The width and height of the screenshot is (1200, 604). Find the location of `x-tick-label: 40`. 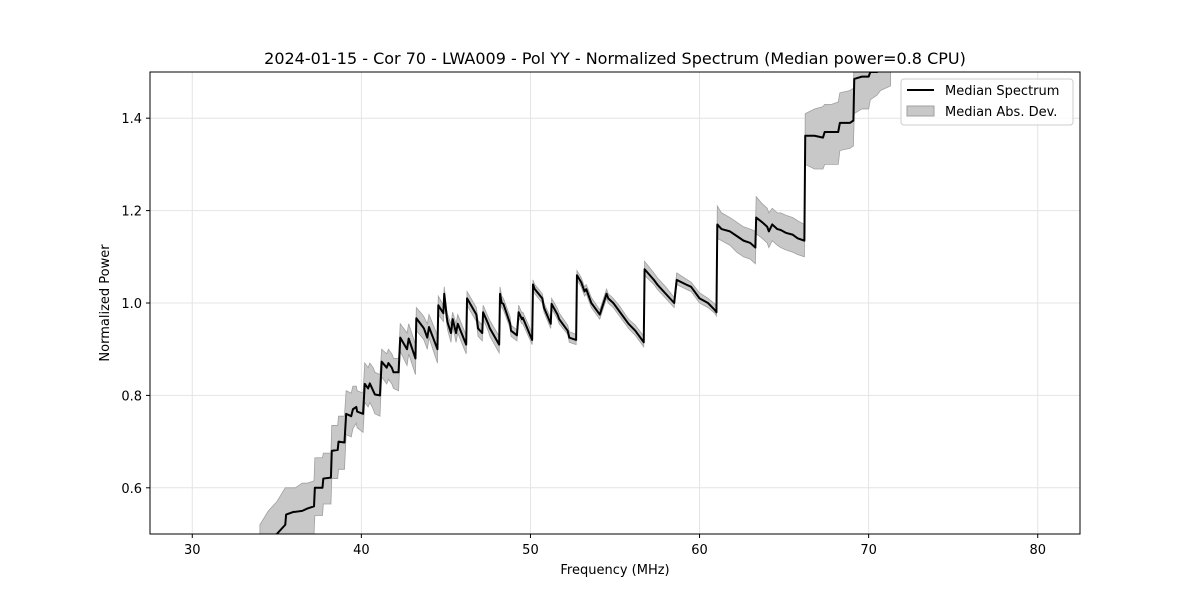

x-tick-label: 40 is located at coordinates (361, 550).